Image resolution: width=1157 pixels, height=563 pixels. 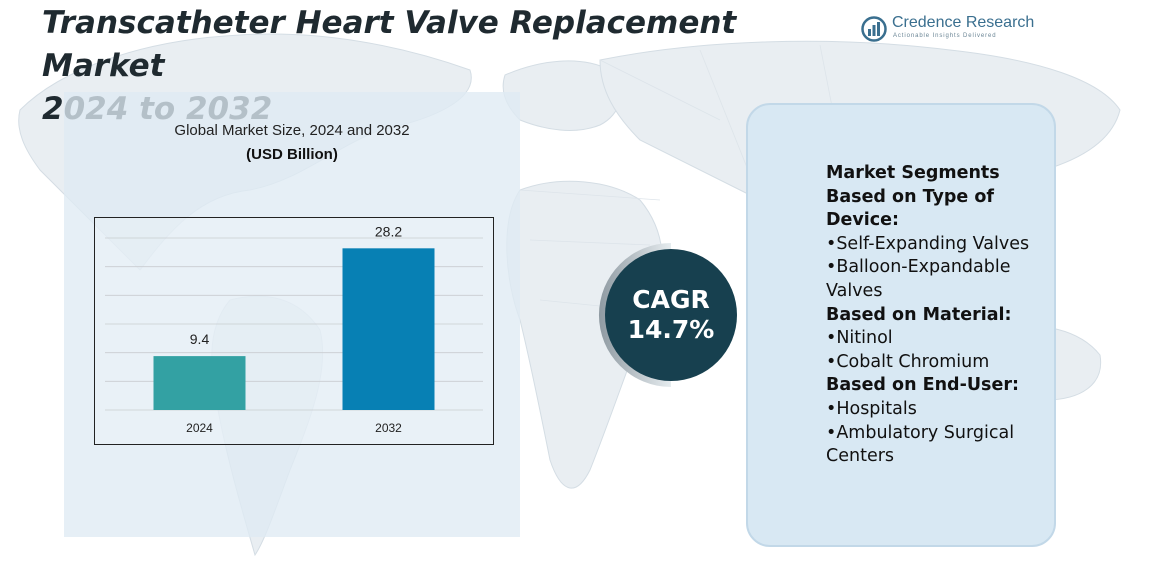 What do you see at coordinates (922, 385) in the screenshot?
I see `segment-heading: Based on End-User:` at bounding box center [922, 385].